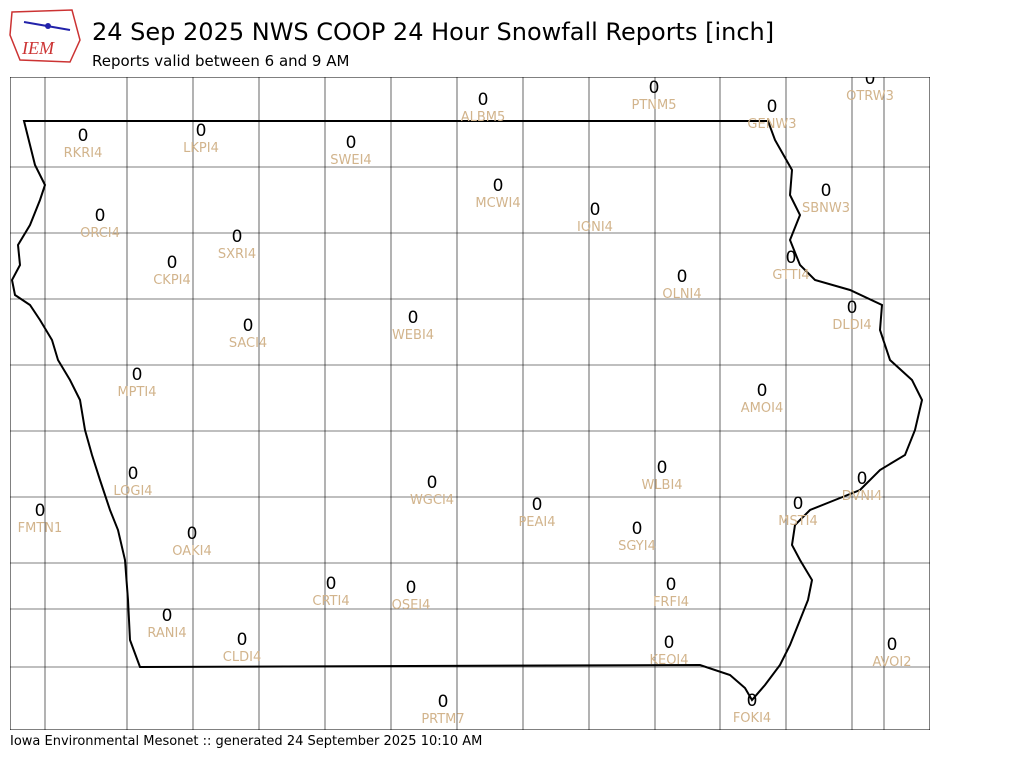 The image size is (1024, 768). What do you see at coordinates (248, 343) in the screenshot?
I see `station-id: SACI4` at bounding box center [248, 343].